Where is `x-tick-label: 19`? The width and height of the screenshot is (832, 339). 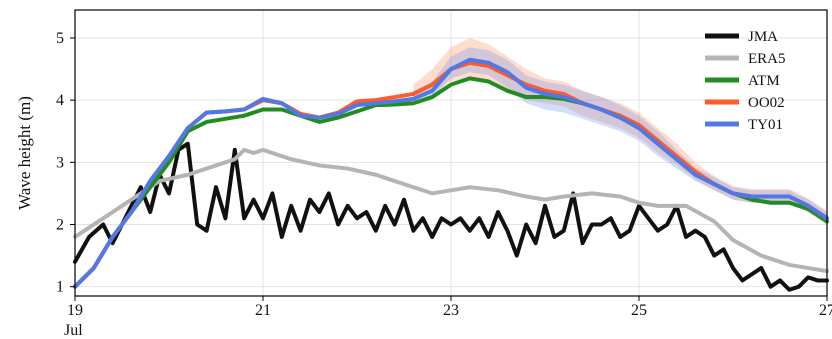 x-tick-label: 19 is located at coordinates (75, 310).